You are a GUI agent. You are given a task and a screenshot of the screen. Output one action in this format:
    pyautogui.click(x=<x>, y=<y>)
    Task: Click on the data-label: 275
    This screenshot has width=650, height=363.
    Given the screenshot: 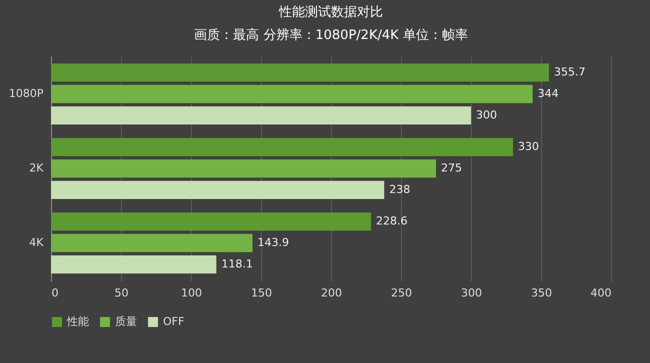 What is the action you would take?
    pyautogui.click(x=451, y=168)
    